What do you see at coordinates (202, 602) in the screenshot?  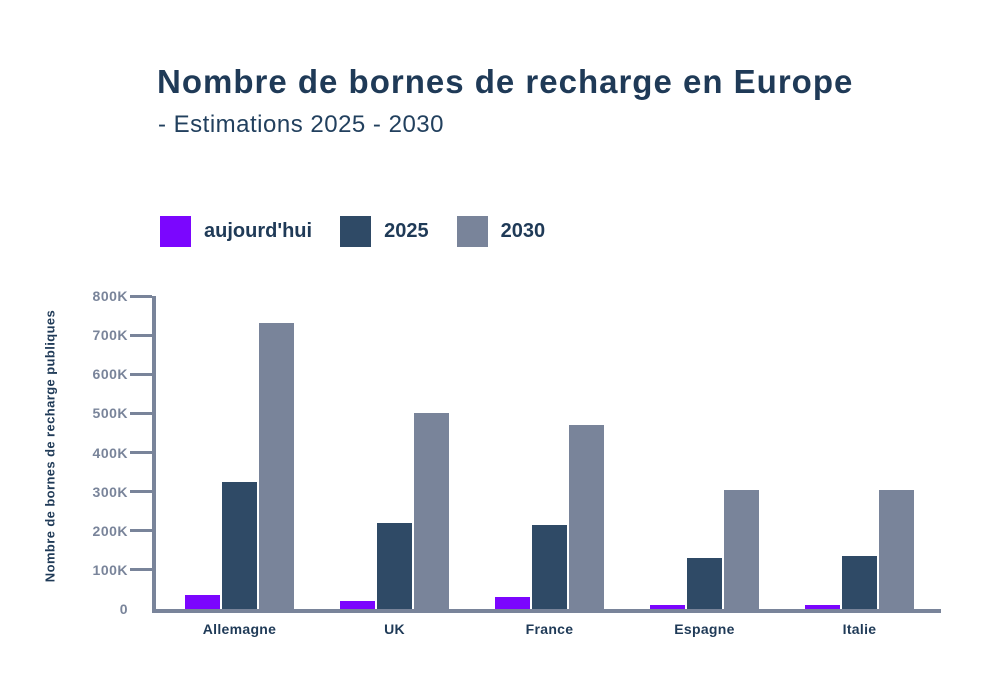 I see `bar-aujourd-hui-allemagne` at bounding box center [202, 602].